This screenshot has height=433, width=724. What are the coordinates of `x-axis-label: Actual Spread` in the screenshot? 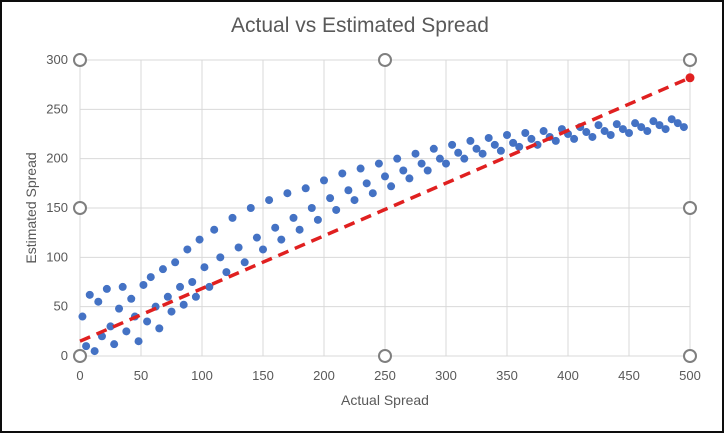 It's located at (385, 400).